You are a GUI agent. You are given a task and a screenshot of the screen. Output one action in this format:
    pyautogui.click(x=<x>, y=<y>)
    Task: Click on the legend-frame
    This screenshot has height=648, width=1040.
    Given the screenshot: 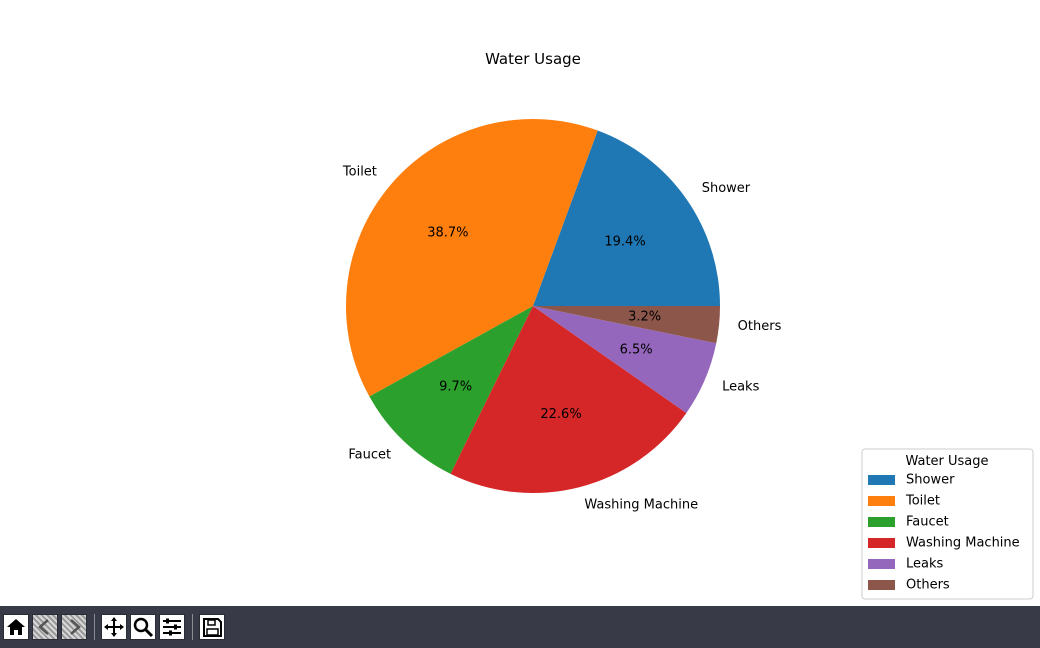 What is the action you would take?
    pyautogui.click(x=947, y=524)
    